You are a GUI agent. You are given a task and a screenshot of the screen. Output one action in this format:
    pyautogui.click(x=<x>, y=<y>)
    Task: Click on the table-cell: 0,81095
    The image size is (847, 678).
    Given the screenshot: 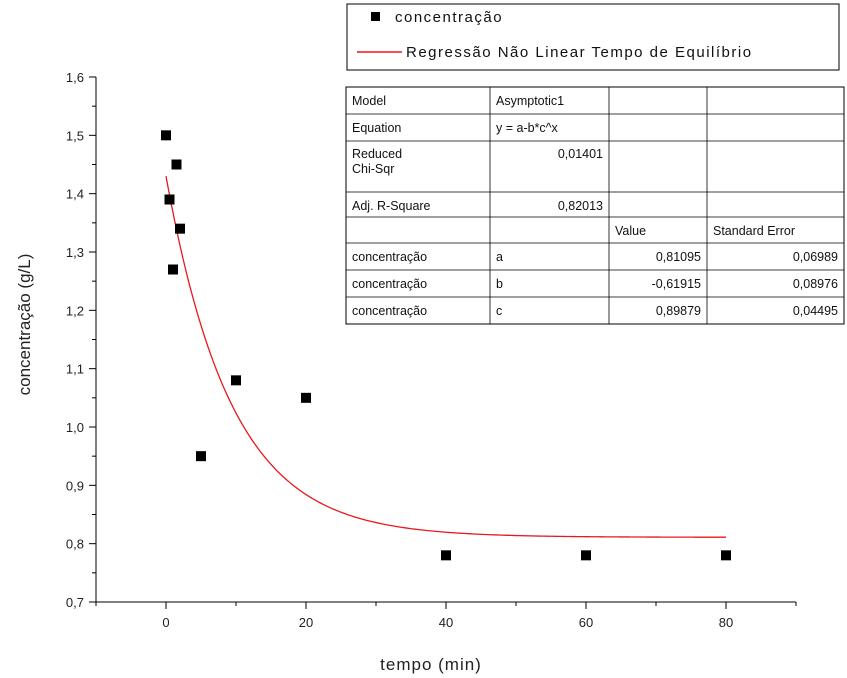 What is the action you would take?
    pyautogui.click(x=678, y=257)
    